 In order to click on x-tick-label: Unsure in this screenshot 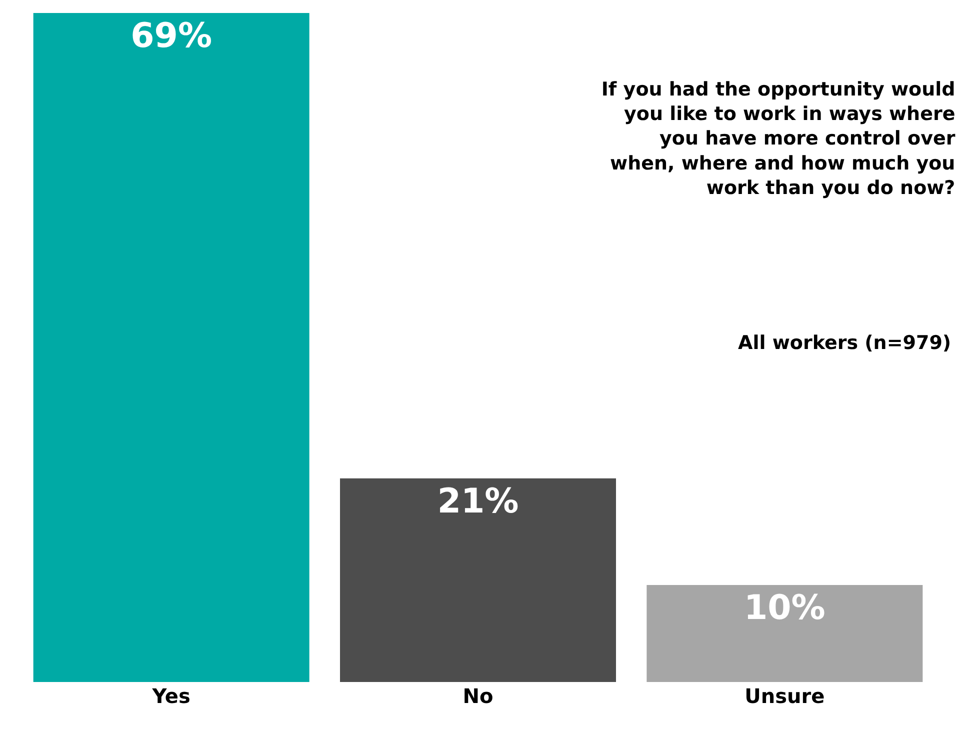, I will do `click(784, 696)`.